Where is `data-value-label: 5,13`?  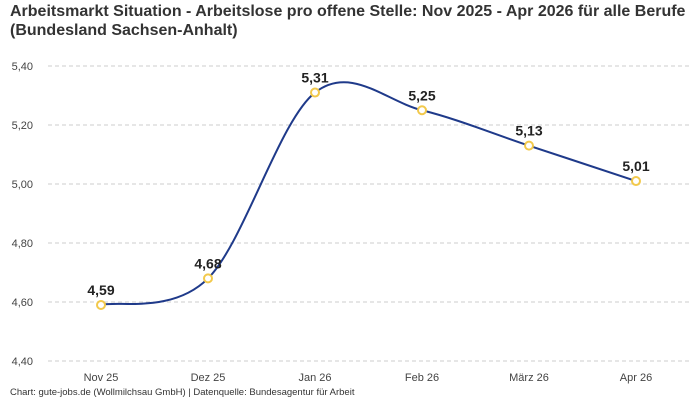
data-value-label: 5,13 is located at coordinates (528, 131).